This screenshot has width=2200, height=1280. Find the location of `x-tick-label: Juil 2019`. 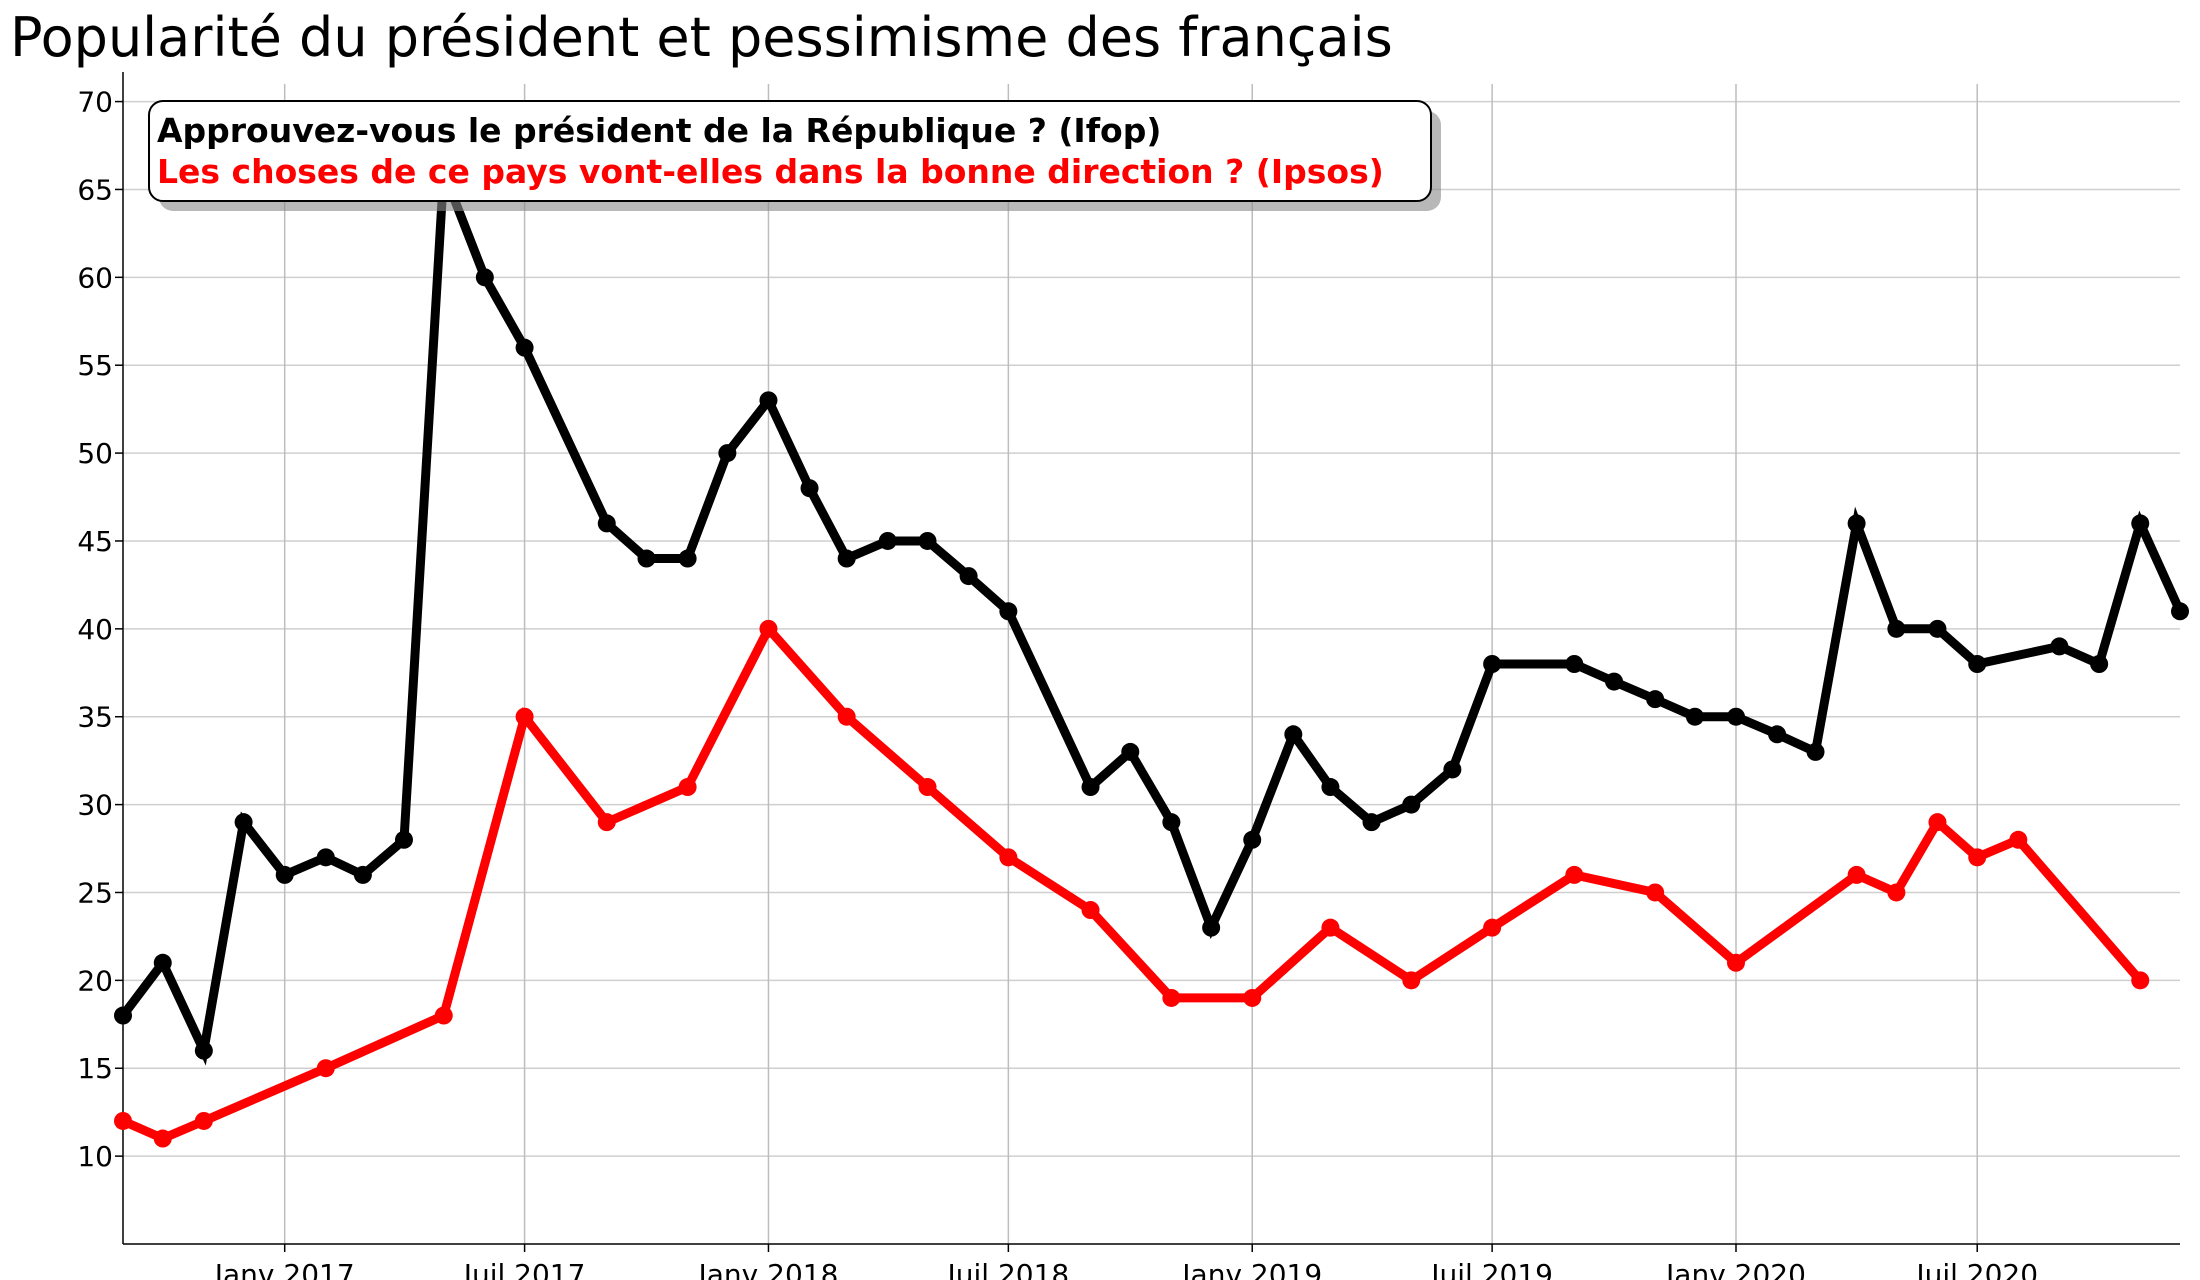

x-tick-label: Juil 2019 is located at coordinates (1491, 1269).